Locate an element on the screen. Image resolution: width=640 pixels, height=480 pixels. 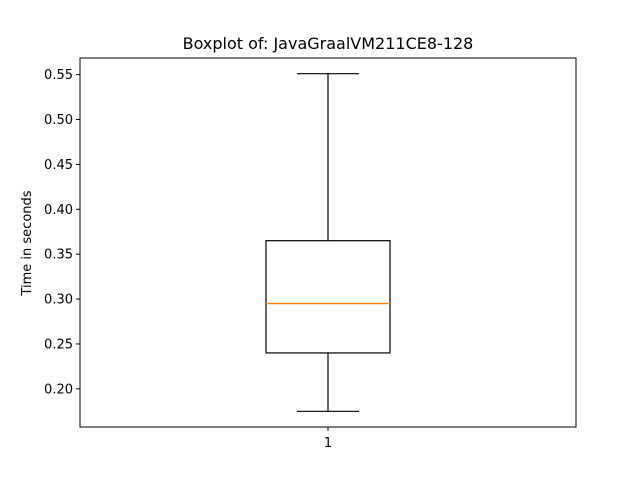
y-axis-ticks: 0.20 0.25 0.30 0.35 0.40 0.45 0.50 0.55 is located at coordinates (62, 232).